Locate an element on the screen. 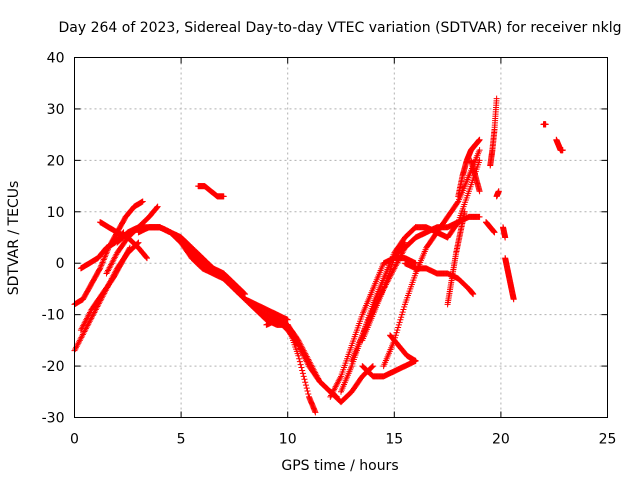 This screenshot has width=640, height=480. y-tick-label: -30 is located at coordinates (53, 419).